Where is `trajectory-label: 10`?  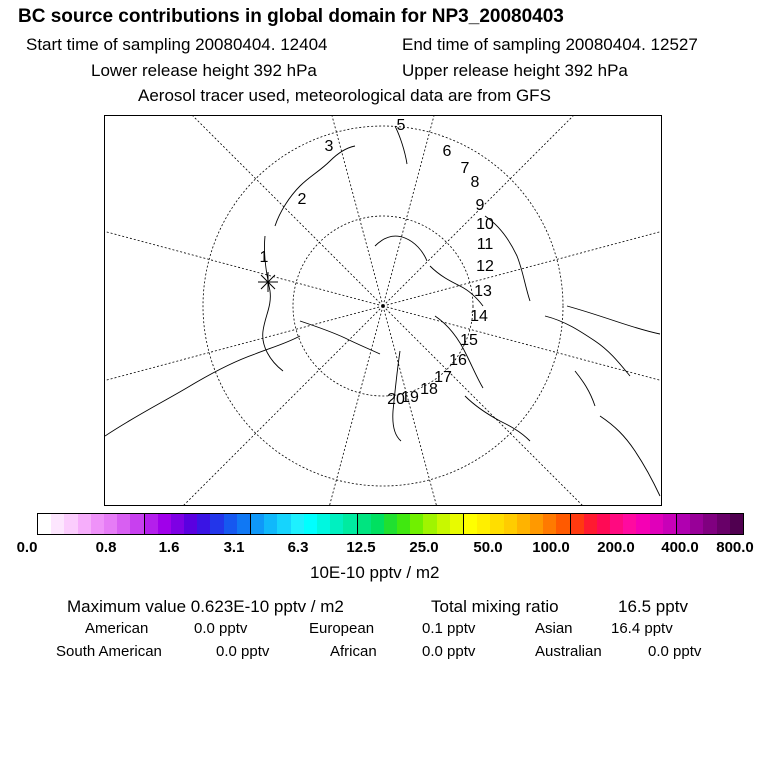 trajectory-label: 10 is located at coordinates (485, 224).